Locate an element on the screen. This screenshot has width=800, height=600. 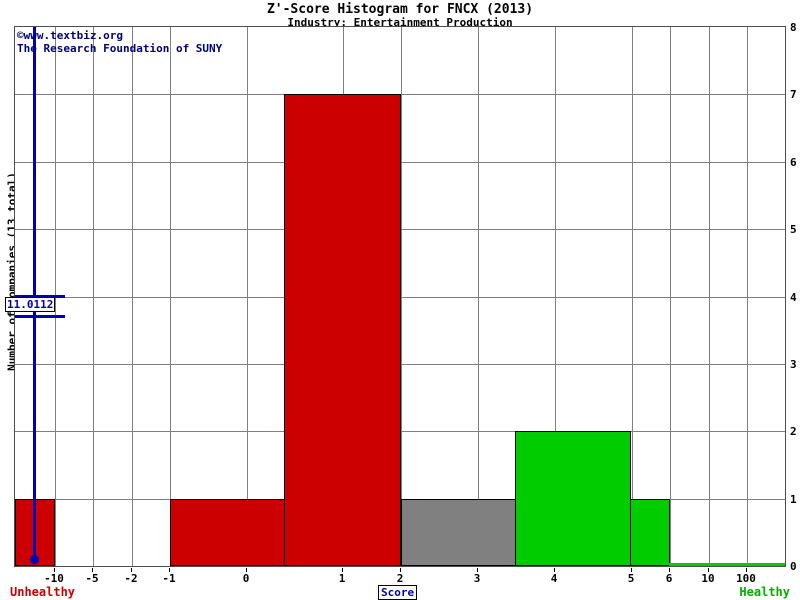
unhealthy-zone-label: Unhealthy is located at coordinates (43, 592).